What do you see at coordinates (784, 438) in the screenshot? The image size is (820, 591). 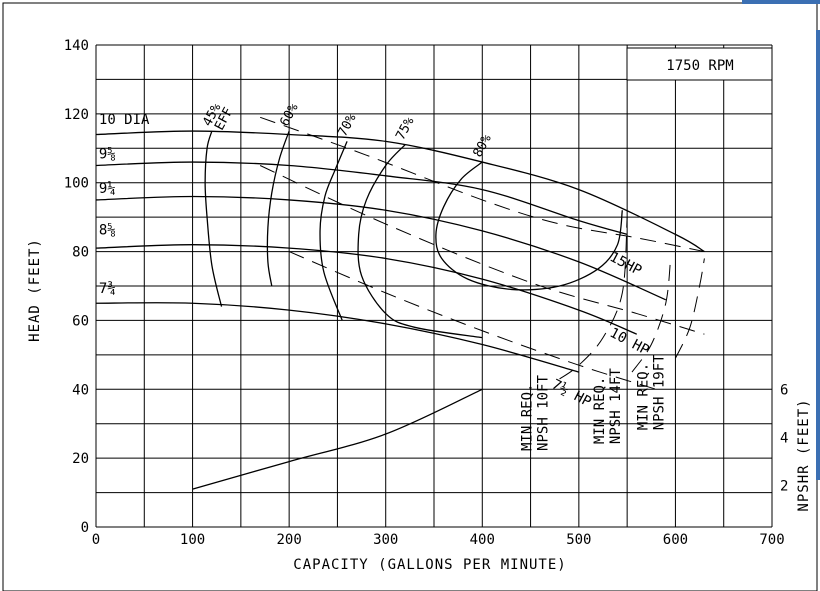 I see `y2-tick-label: 4` at bounding box center [784, 438].